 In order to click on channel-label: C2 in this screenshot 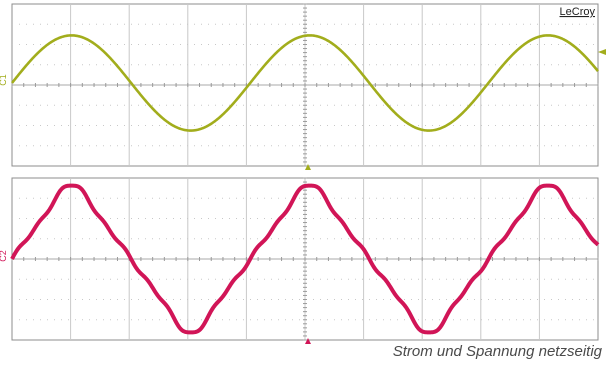, I will do `click(4, 256)`.